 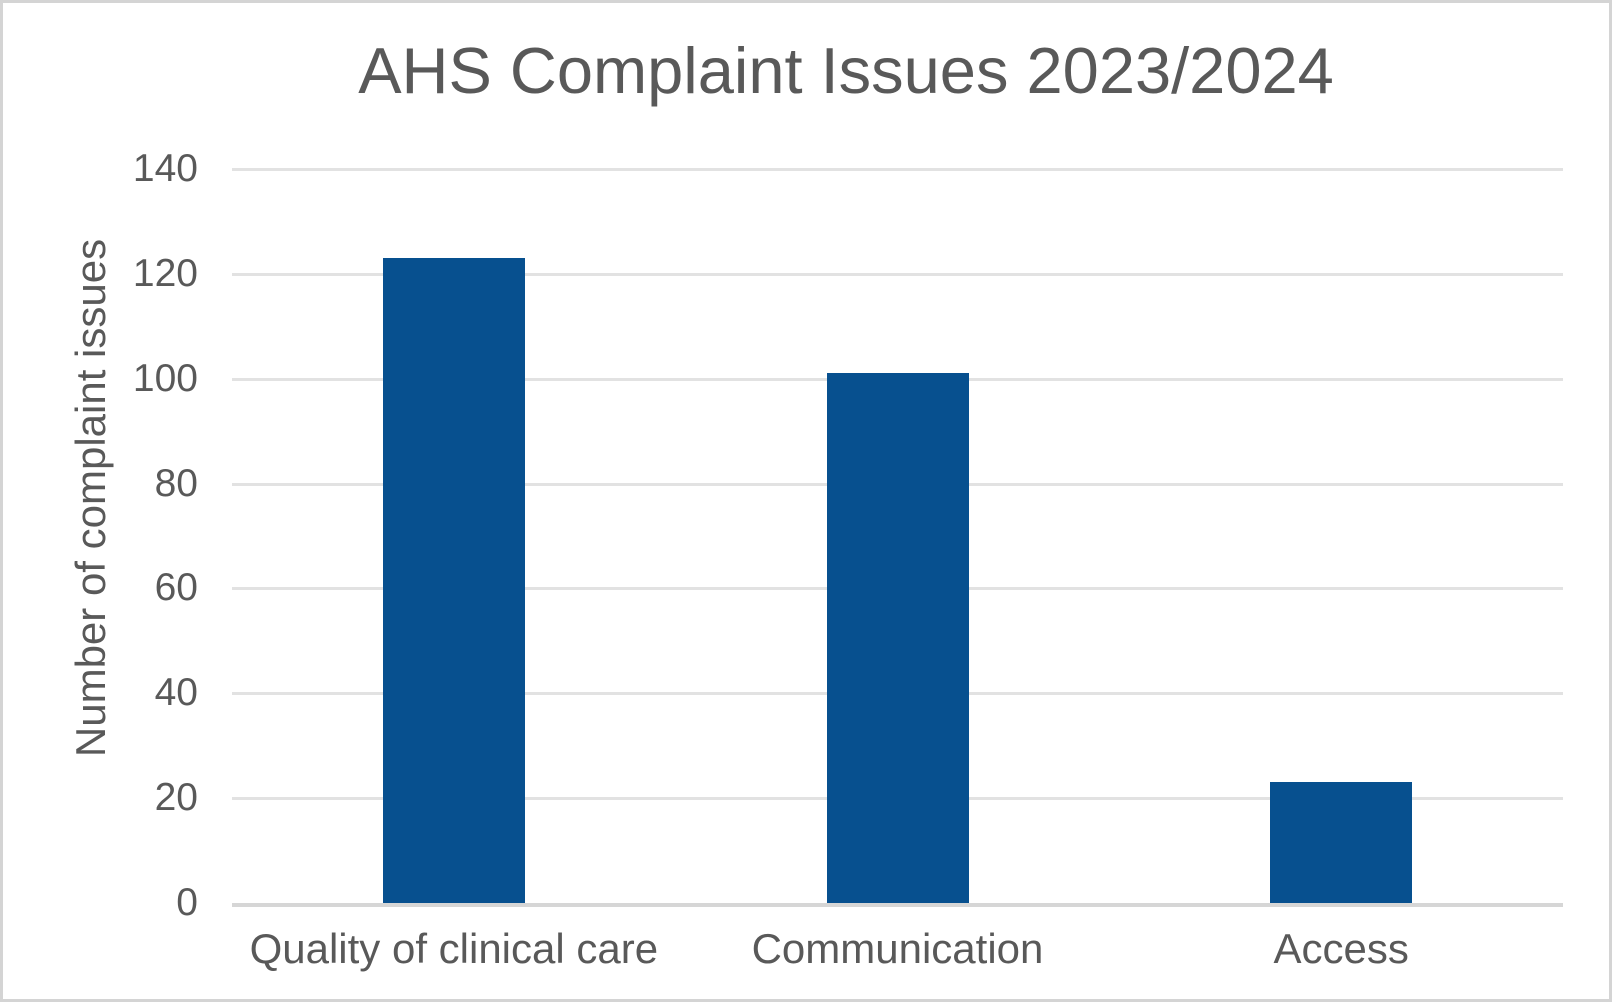 What do you see at coordinates (1341, 948) in the screenshot?
I see `x-category-label-access: Access` at bounding box center [1341, 948].